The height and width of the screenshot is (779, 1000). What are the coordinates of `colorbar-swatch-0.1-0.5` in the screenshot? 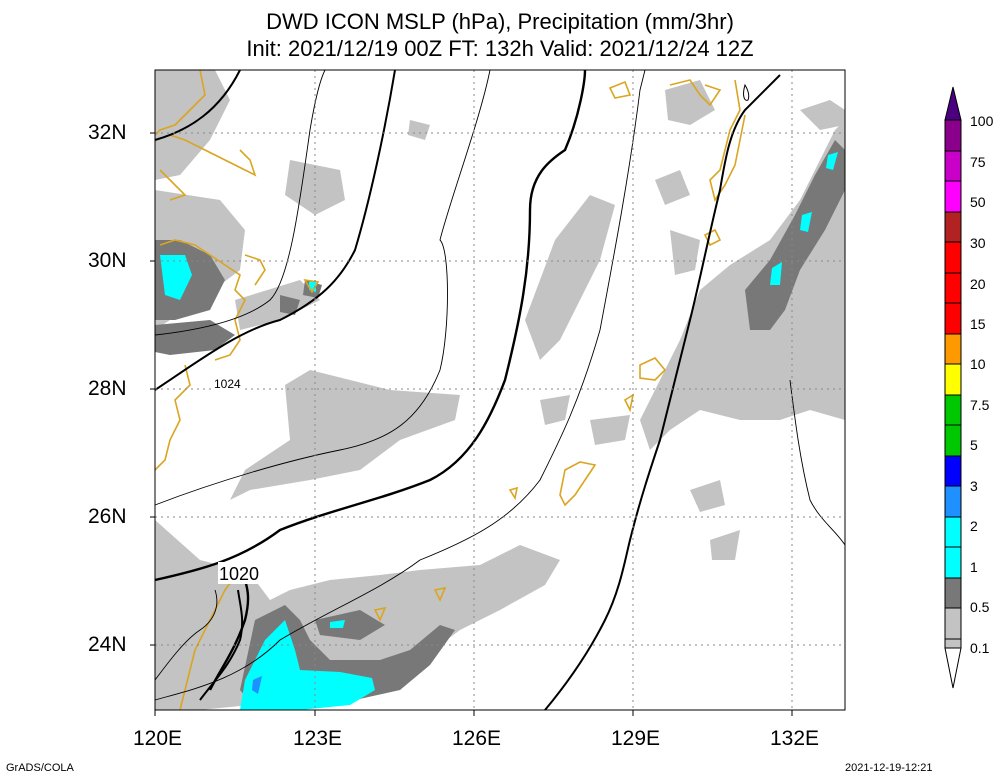 It's located at (953, 623).